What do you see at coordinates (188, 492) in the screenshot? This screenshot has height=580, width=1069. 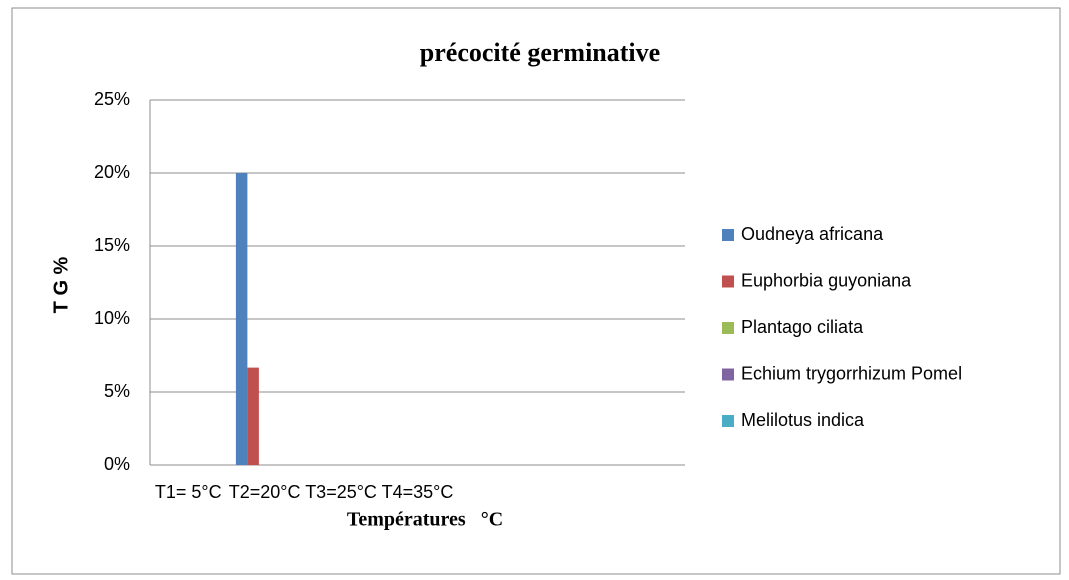 I see `x-tick-label: T1= 5°C` at bounding box center [188, 492].